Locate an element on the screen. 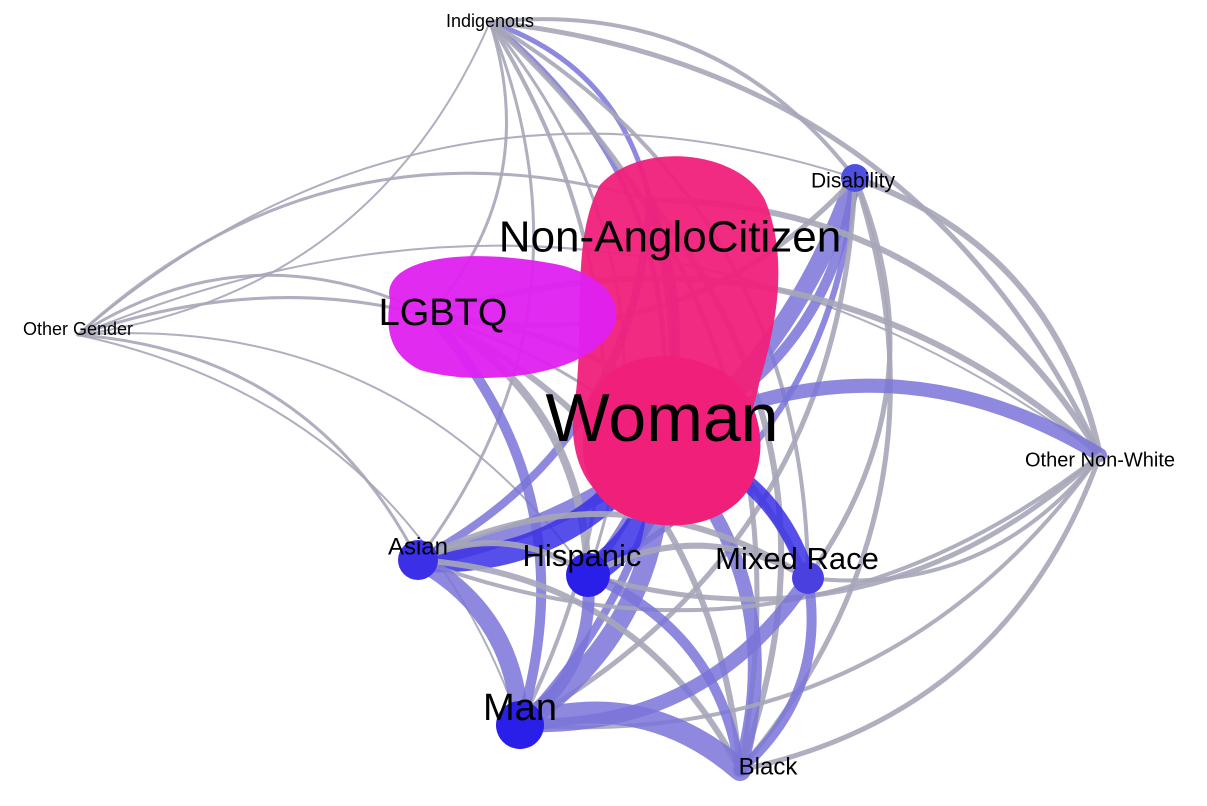 The width and height of the screenshot is (1207, 806). man-node is located at coordinates (520, 725).